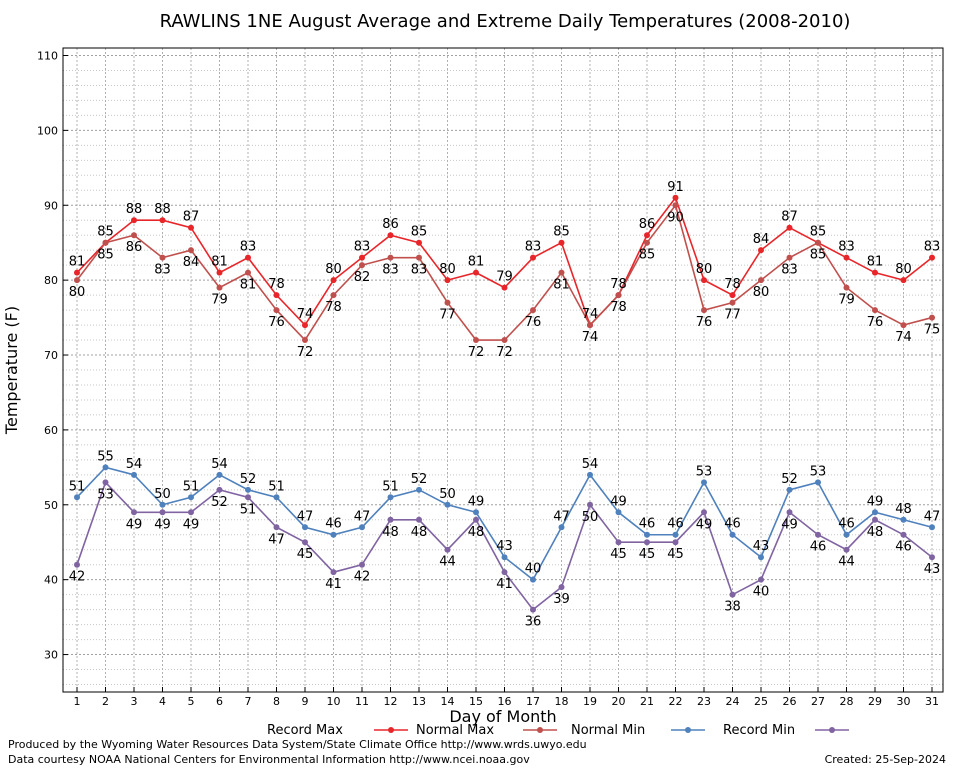  I want to click on normal-min-data-label: 51, so click(276, 486).